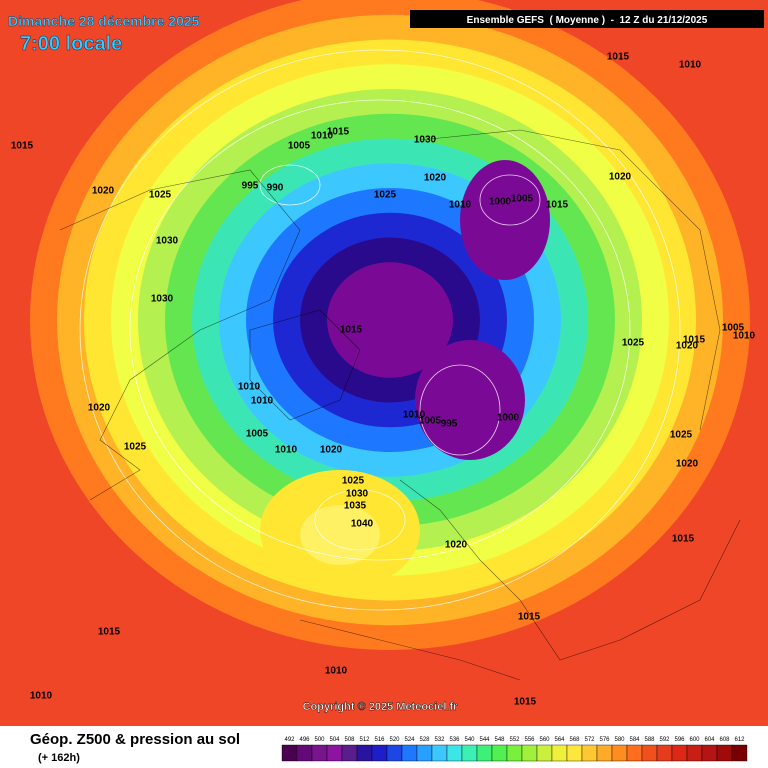  Describe the element at coordinates (499, 740) in the screenshot. I see `scale-label: 548` at that location.